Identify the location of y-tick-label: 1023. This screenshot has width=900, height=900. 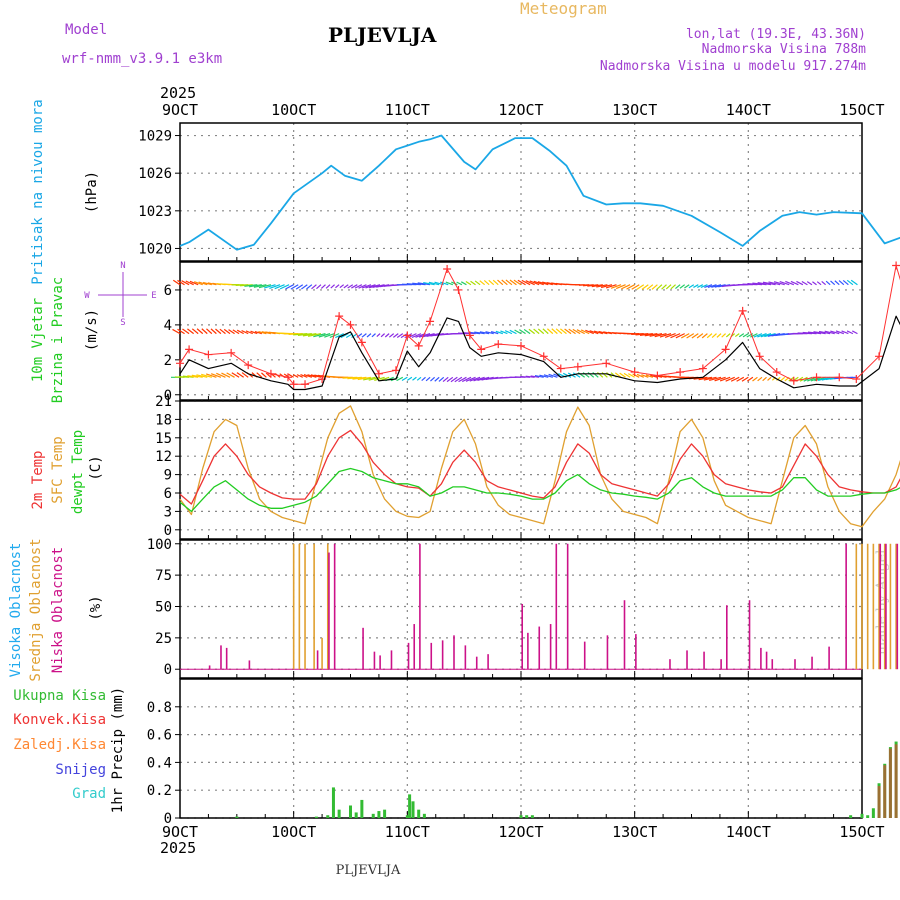
(155, 212).